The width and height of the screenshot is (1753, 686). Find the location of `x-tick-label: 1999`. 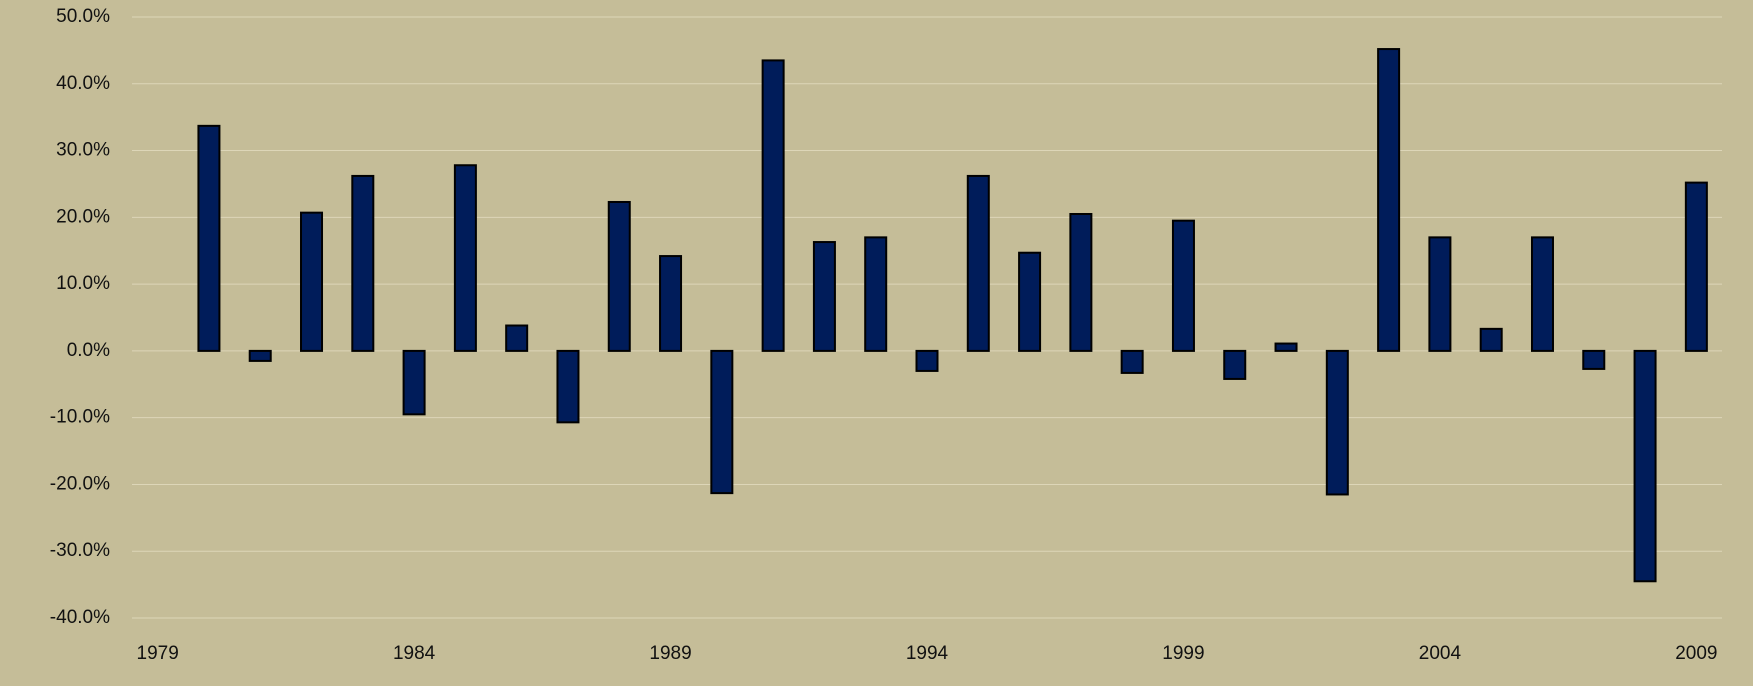

x-tick-label: 1999 is located at coordinates (1183, 653).